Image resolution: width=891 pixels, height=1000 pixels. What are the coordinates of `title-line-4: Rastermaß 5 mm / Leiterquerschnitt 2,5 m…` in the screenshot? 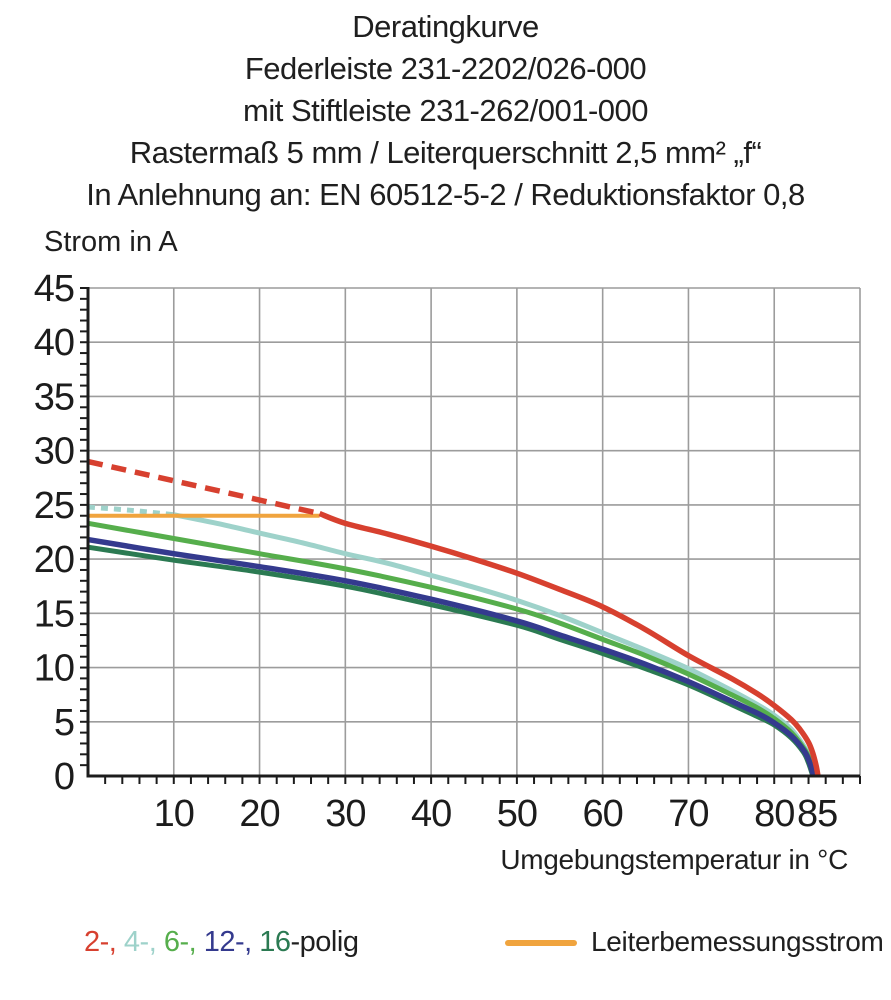 It's located at (445, 152).